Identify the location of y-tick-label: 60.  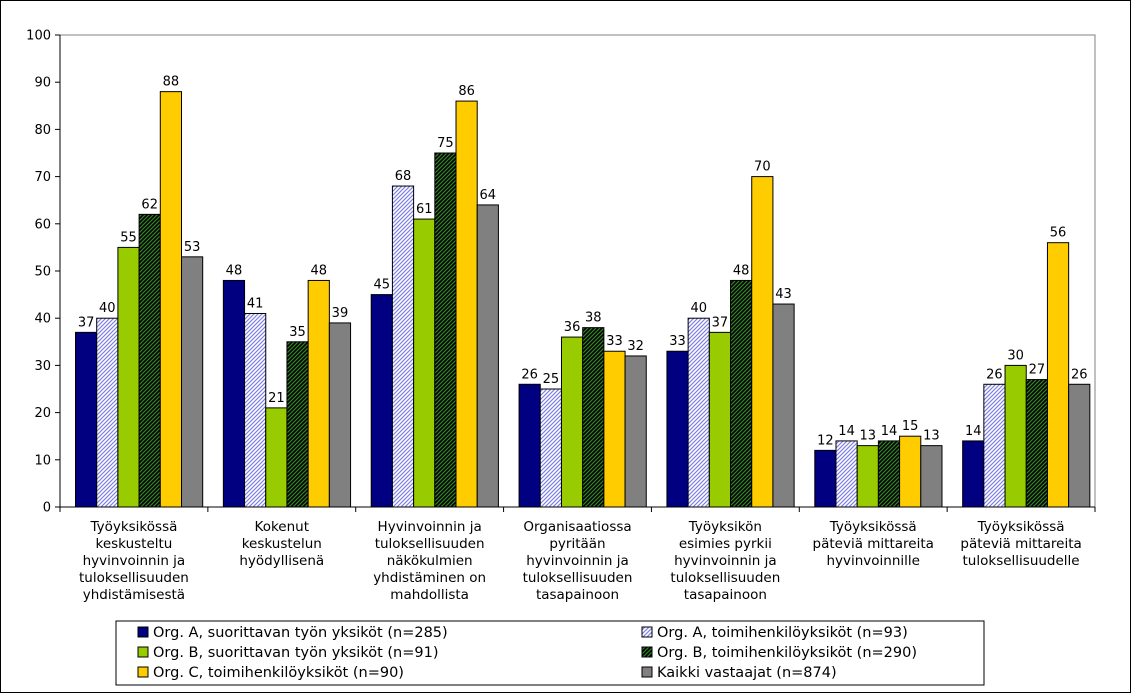
(42, 224).